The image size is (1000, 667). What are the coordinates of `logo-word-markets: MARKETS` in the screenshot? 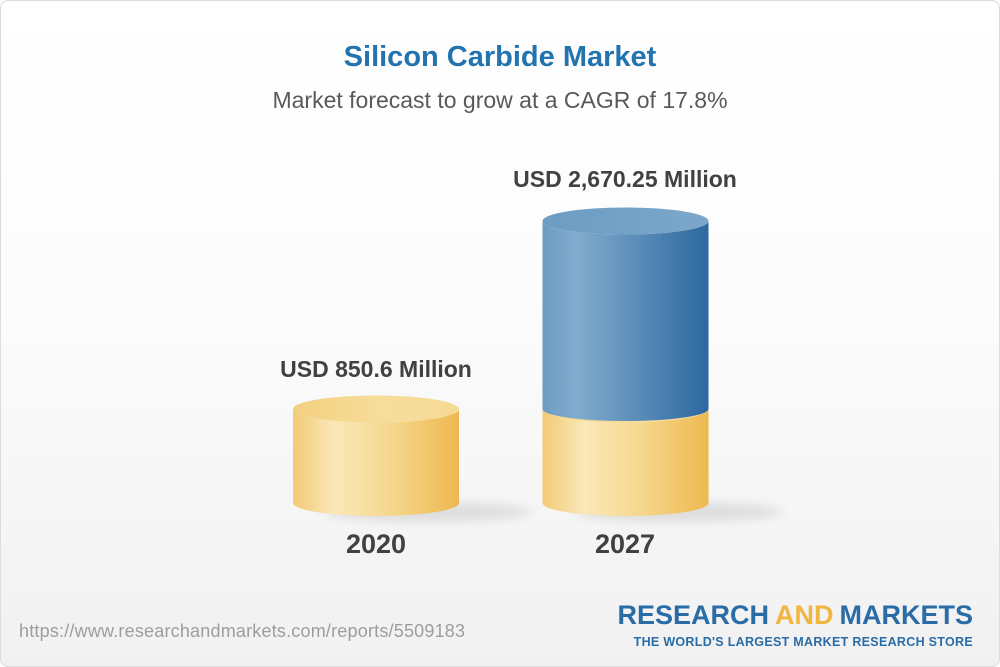 It's located at (906, 615).